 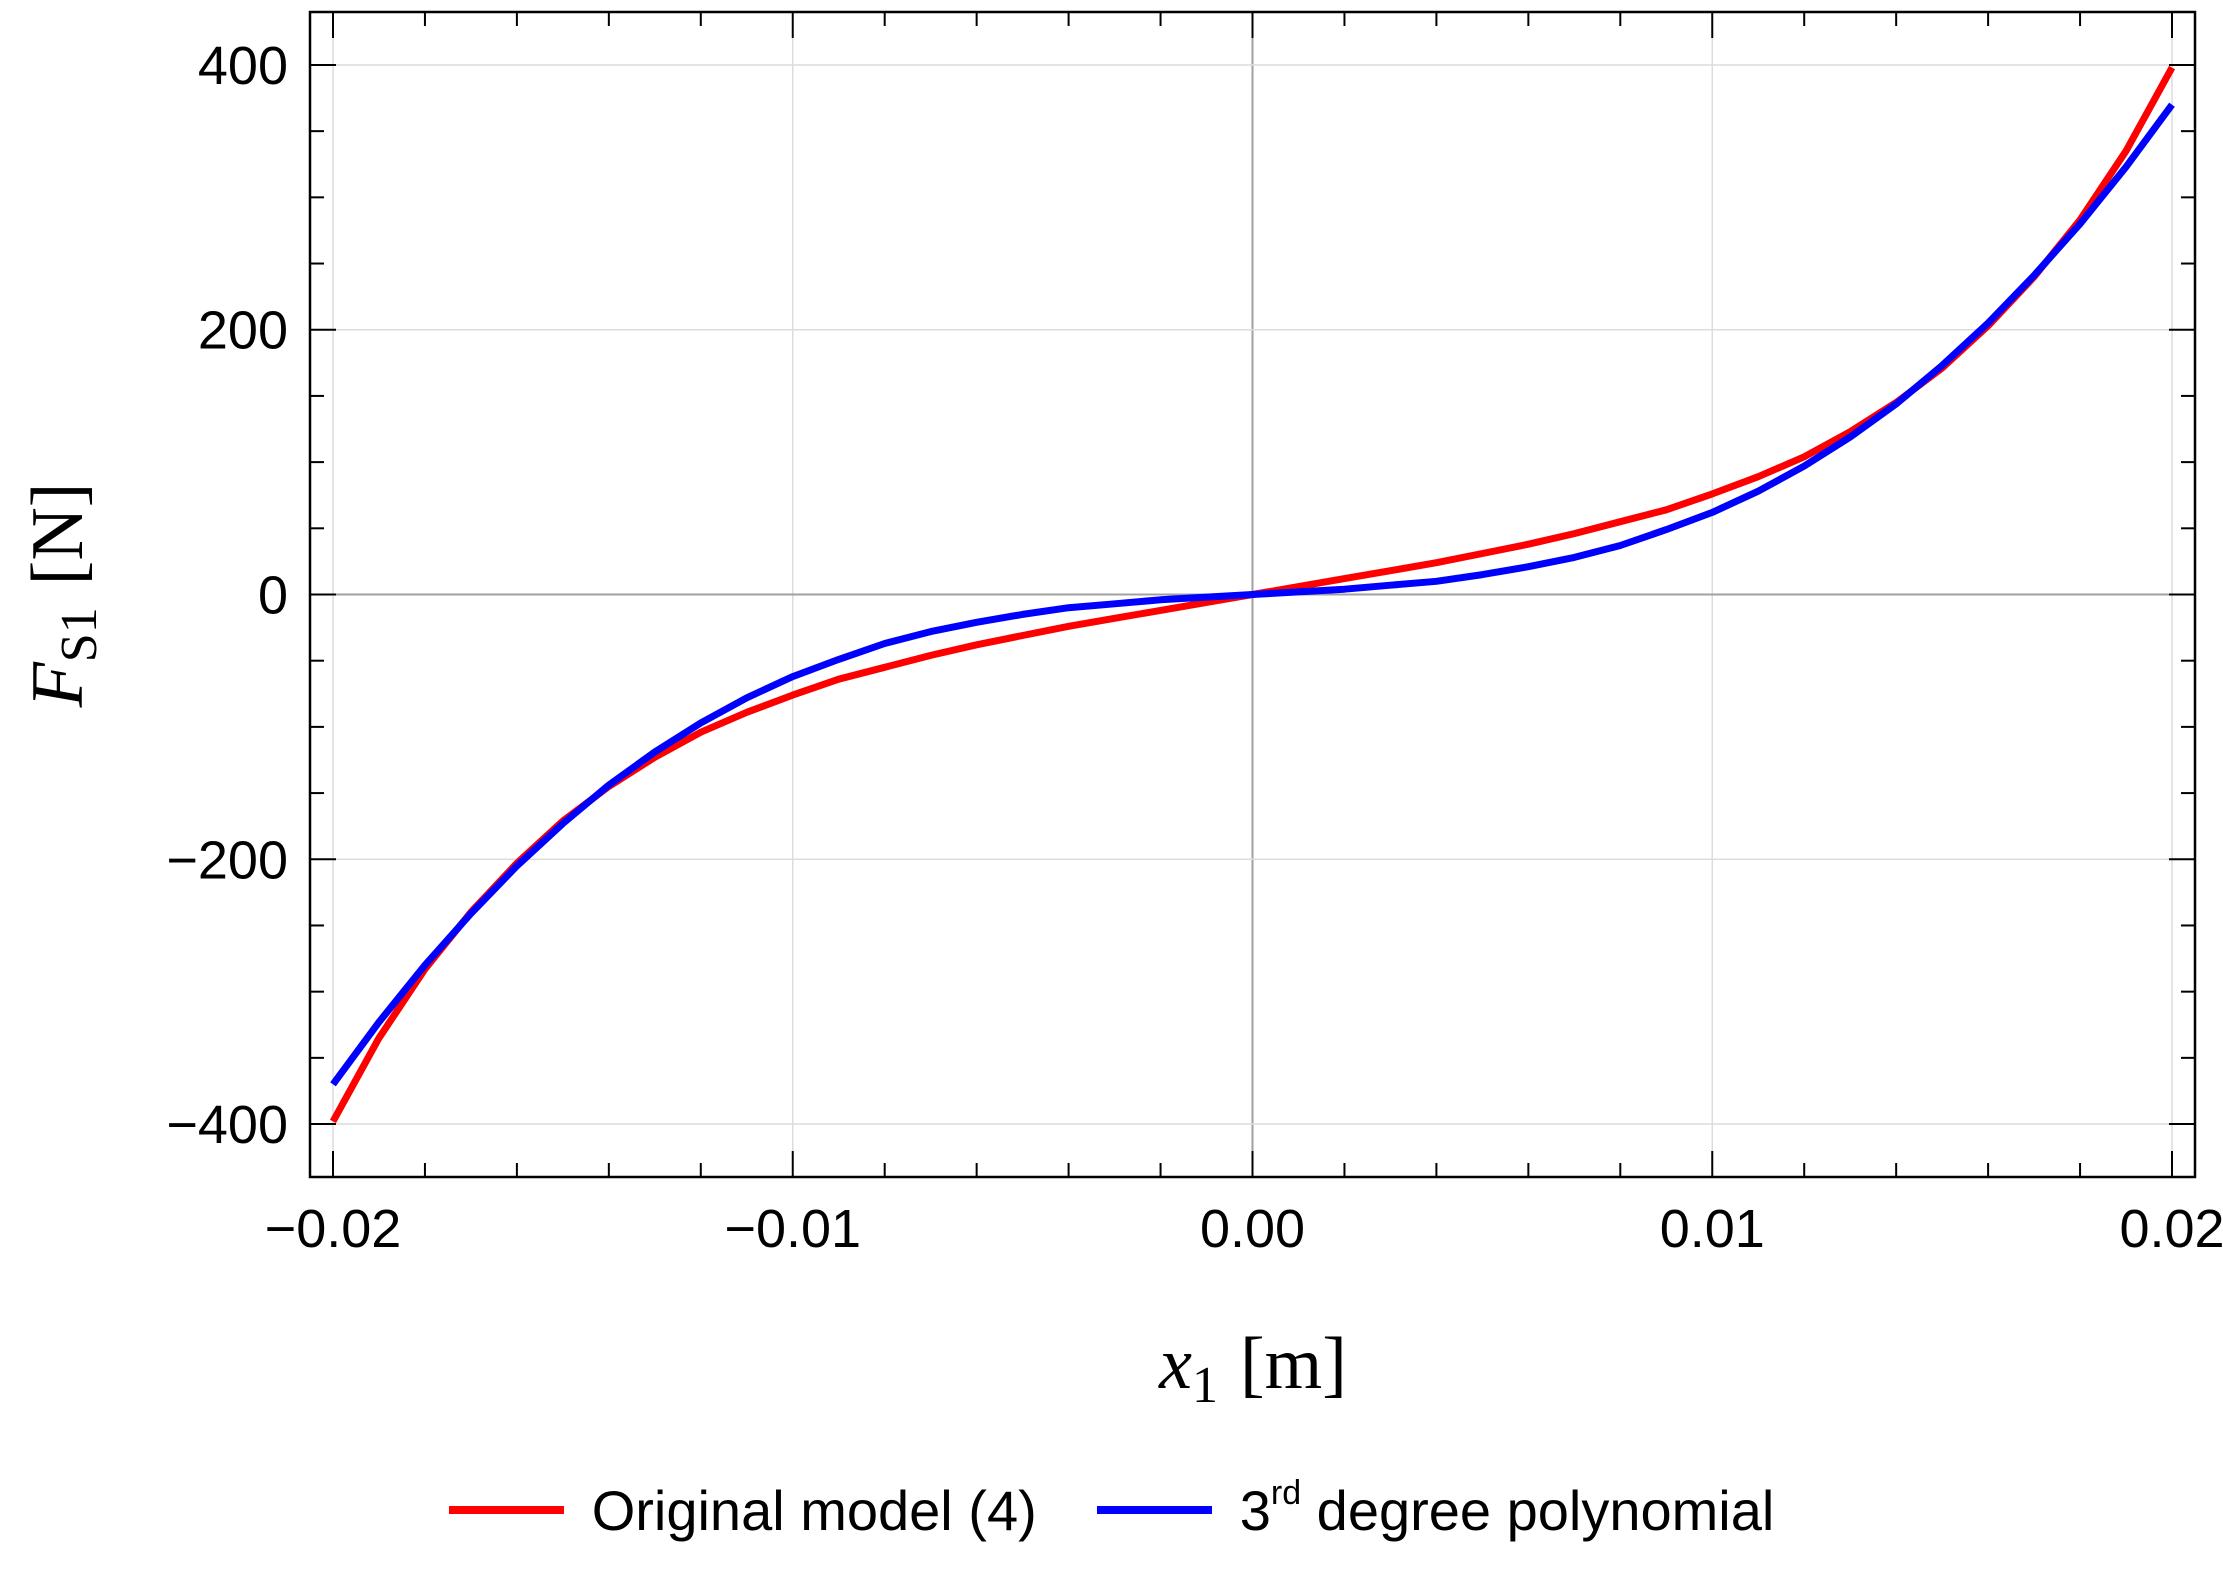 What do you see at coordinates (62, 596) in the screenshot?
I see `y-axis-title: FS1 [N]` at bounding box center [62, 596].